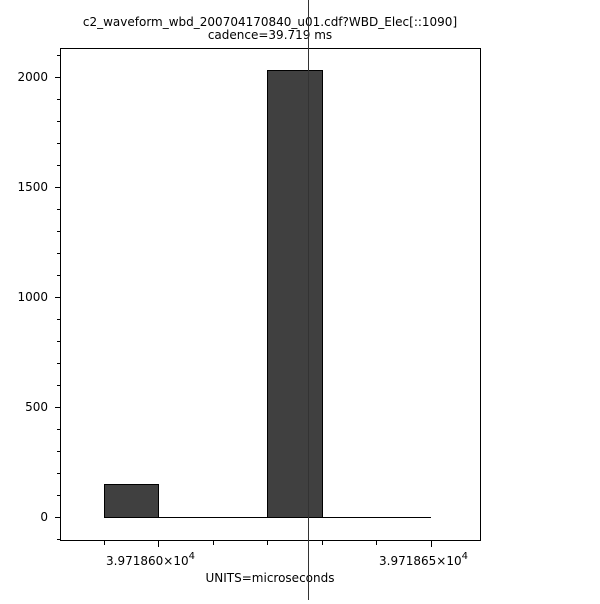  Describe the element at coordinates (44, 517) in the screenshot. I see `y-tick-label: 0` at that location.